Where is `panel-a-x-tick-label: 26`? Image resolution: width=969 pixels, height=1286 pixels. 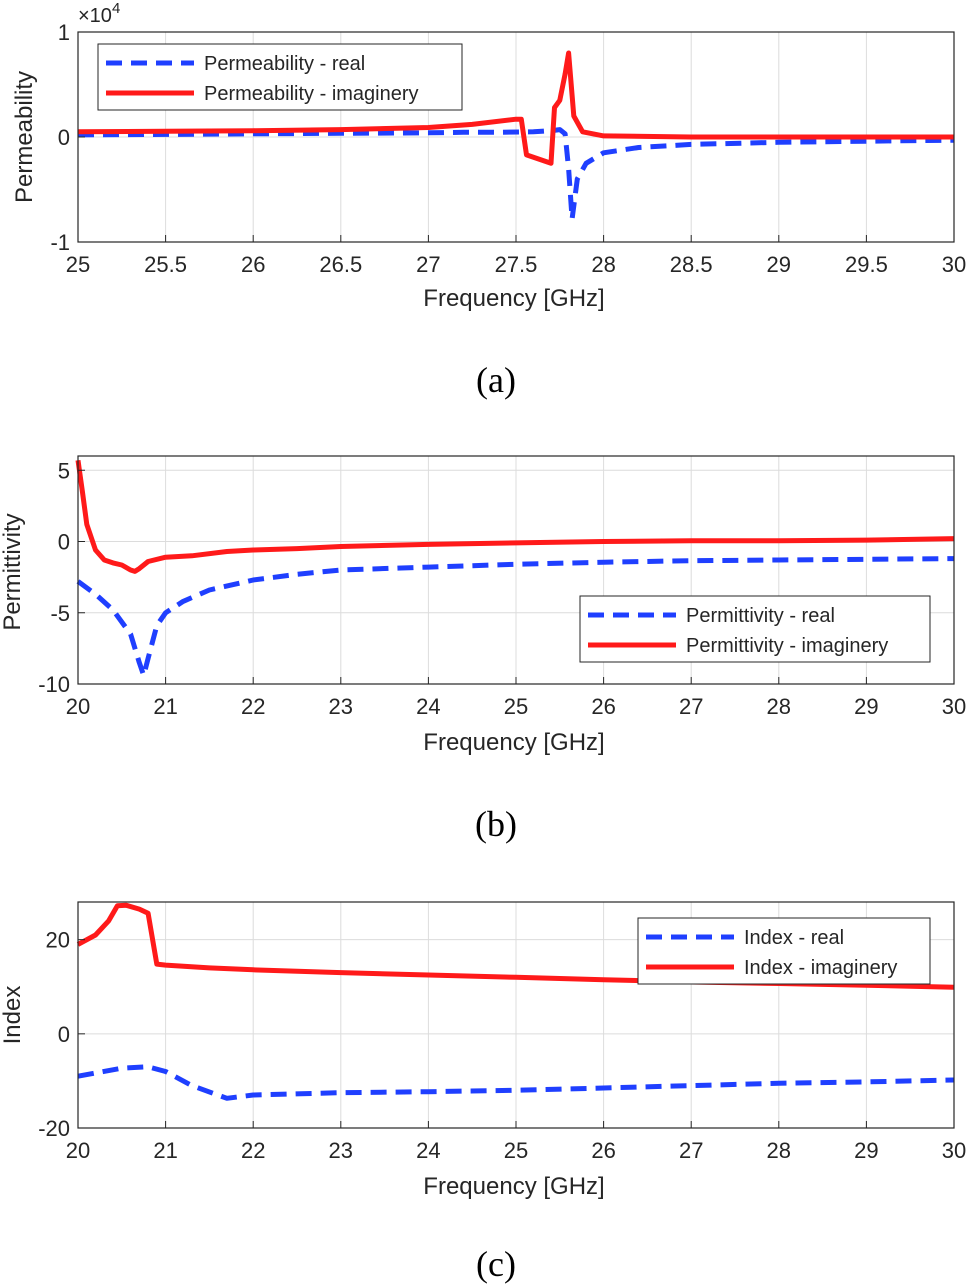 panel-a-x-tick-label: 26 is located at coordinates (253, 264).